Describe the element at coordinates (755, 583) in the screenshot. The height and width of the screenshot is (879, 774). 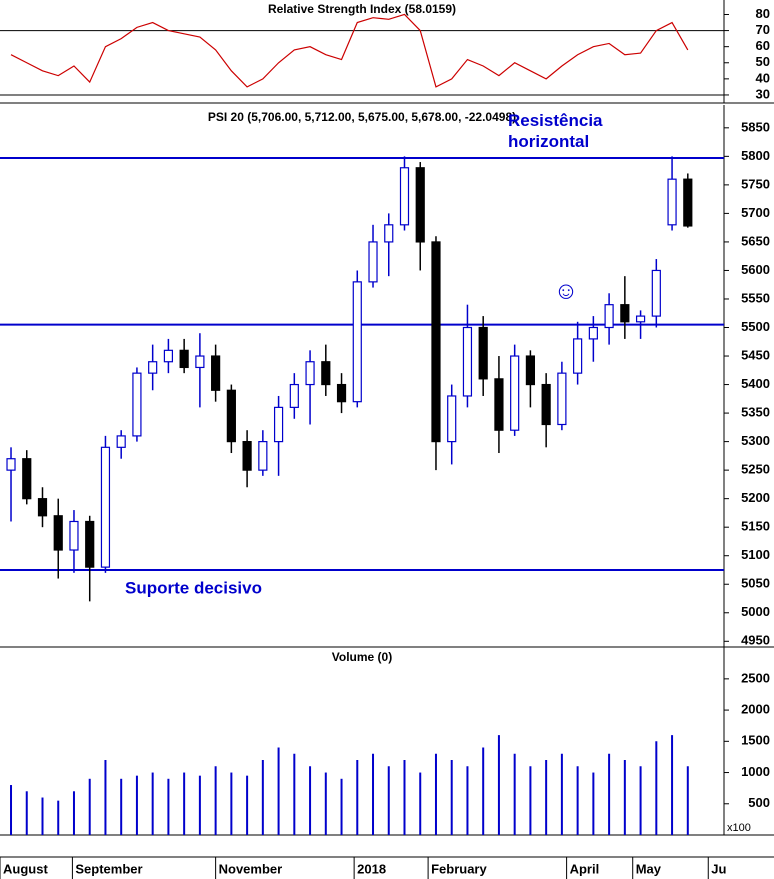
I see `y-tick-label: 5050` at that location.